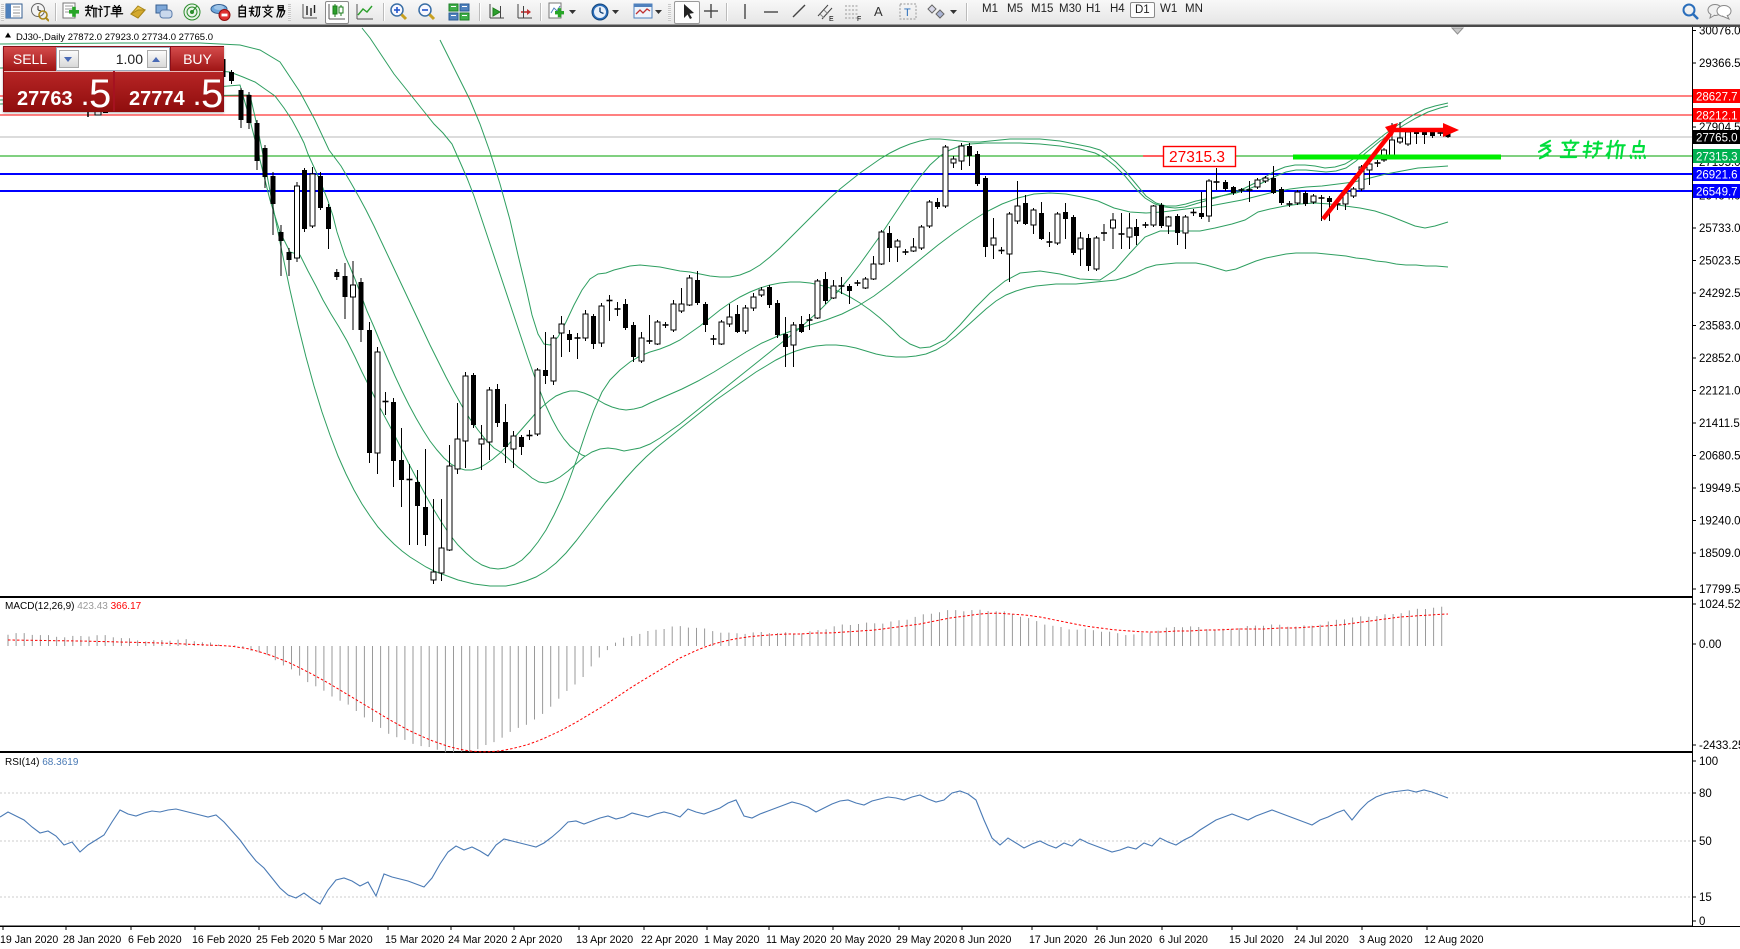 The image size is (1740, 949). Describe the element at coordinates (286, 940) in the screenshot. I see `svg-text: 25 Feb 2020` at that location.